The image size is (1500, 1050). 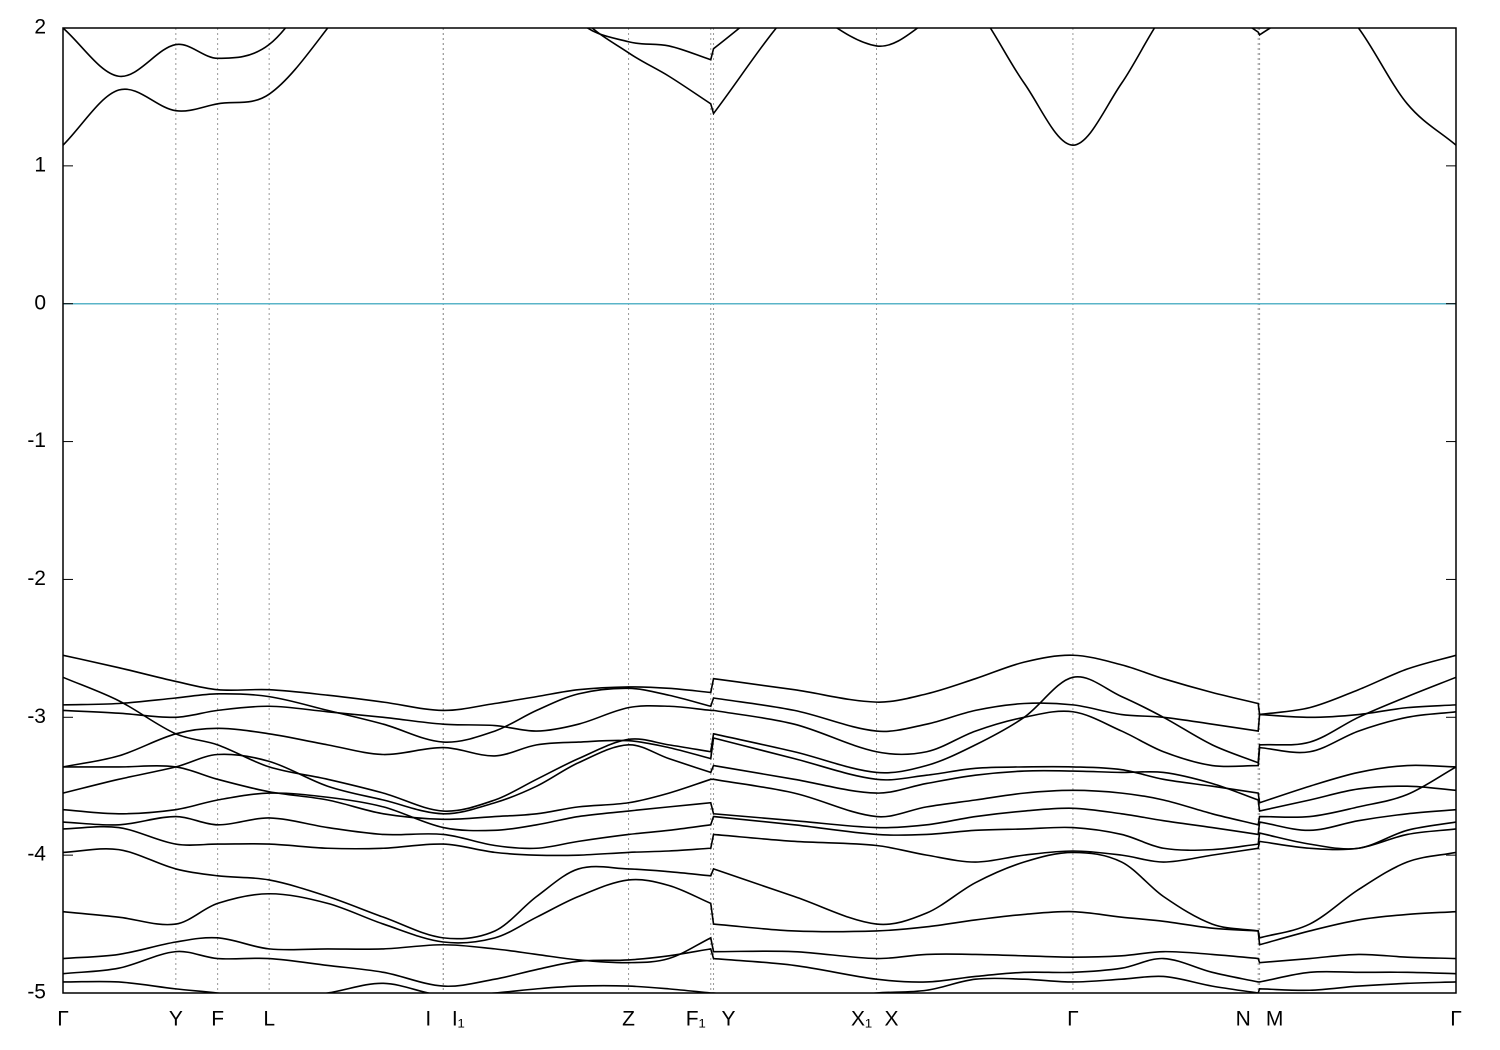 What do you see at coordinates (217, 1019) in the screenshot?
I see `x-tick-label: F` at bounding box center [217, 1019].